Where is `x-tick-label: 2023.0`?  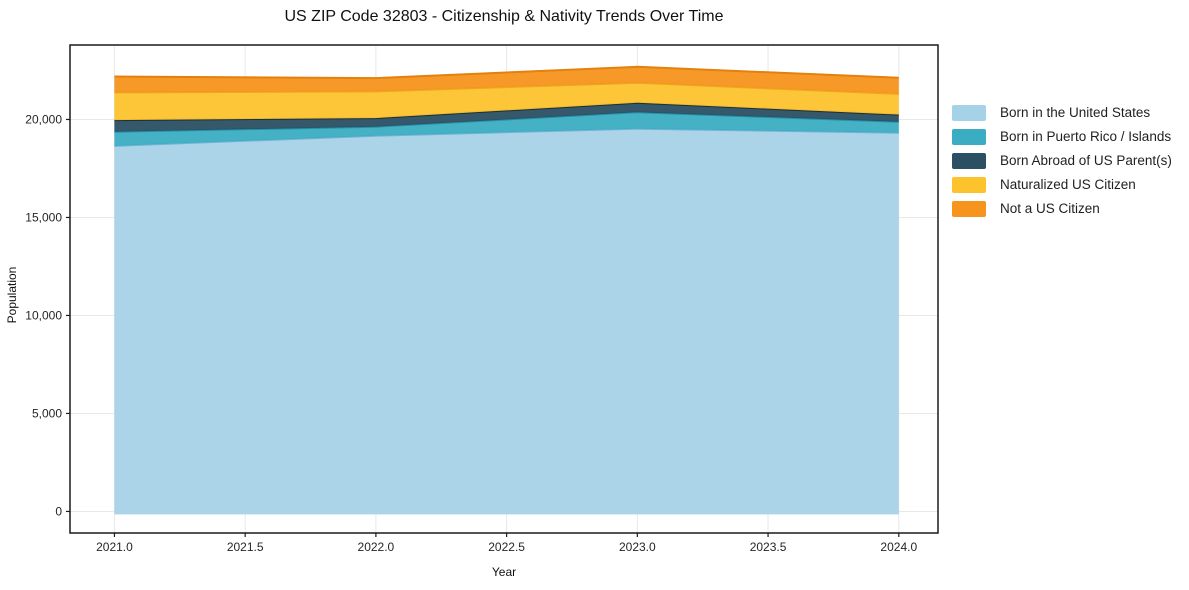 x-tick-label: 2023.0 is located at coordinates (637, 547).